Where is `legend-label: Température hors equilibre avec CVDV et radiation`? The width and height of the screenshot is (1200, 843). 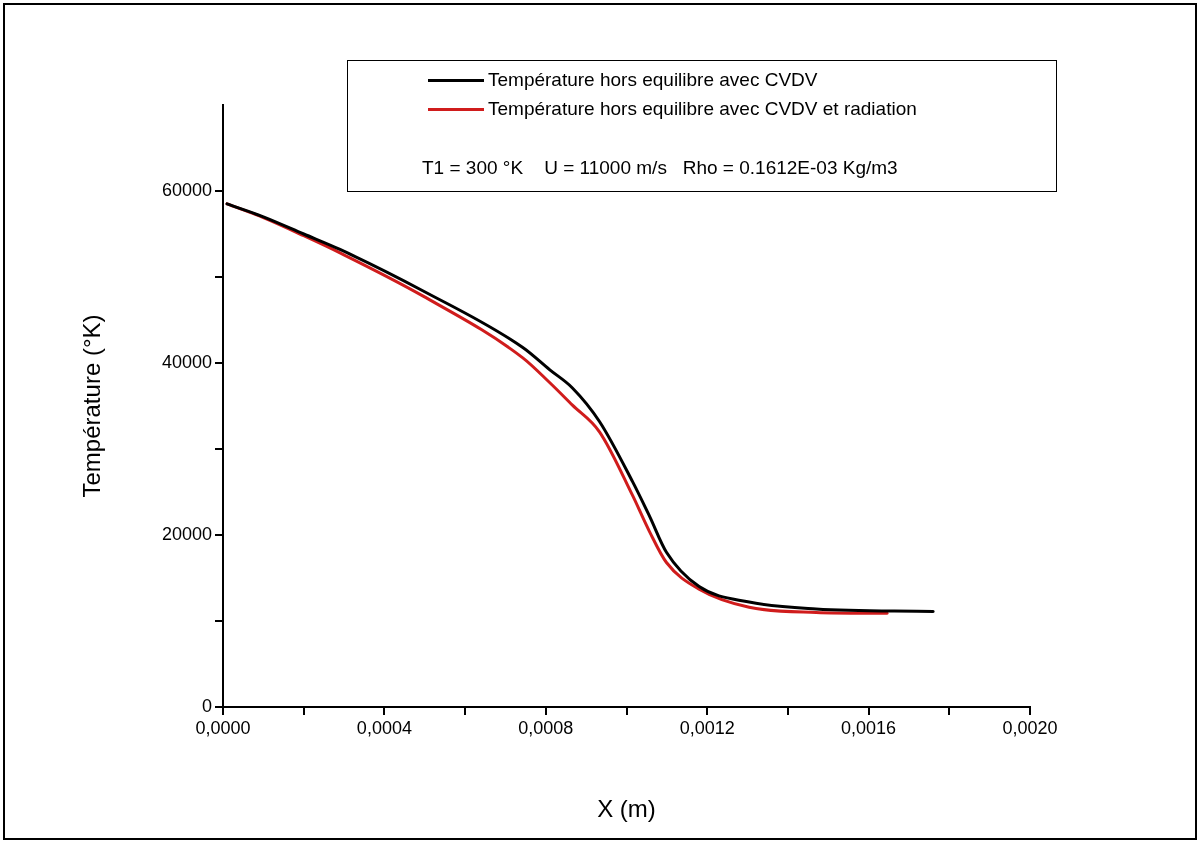 legend-label: Température hors equilibre avec CVDV et radiation is located at coordinates (702, 109).